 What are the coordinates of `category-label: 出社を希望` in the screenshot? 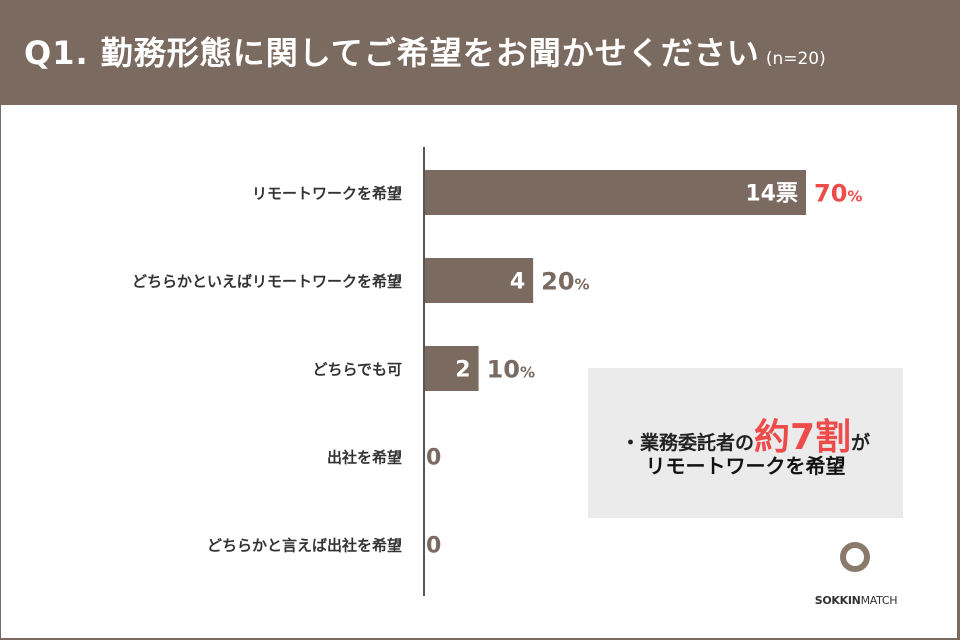 It's located at (364, 458).